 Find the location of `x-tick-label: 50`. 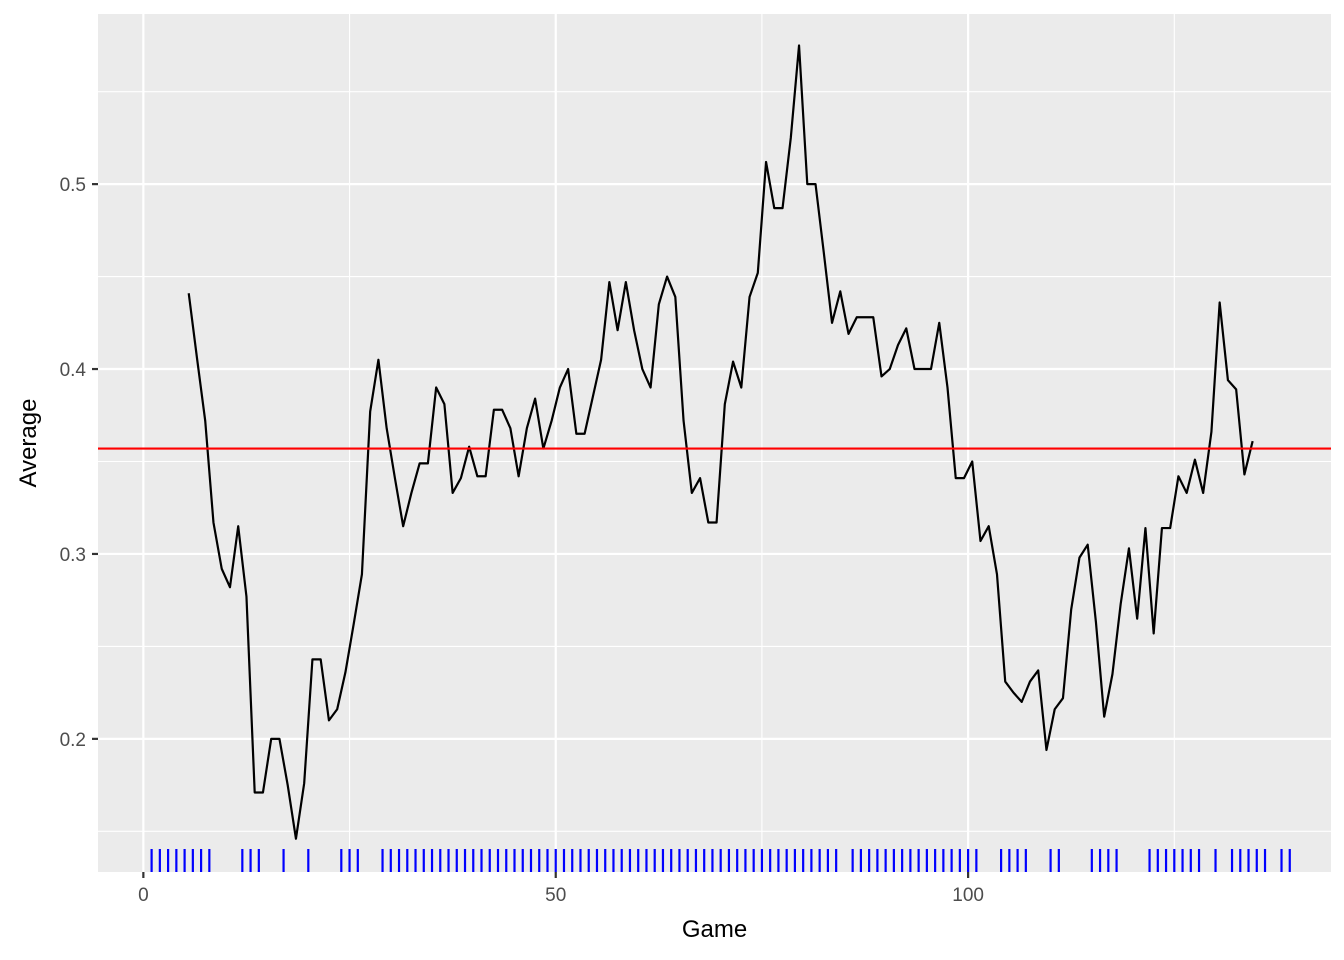

x-tick-label: 50 is located at coordinates (555, 895).